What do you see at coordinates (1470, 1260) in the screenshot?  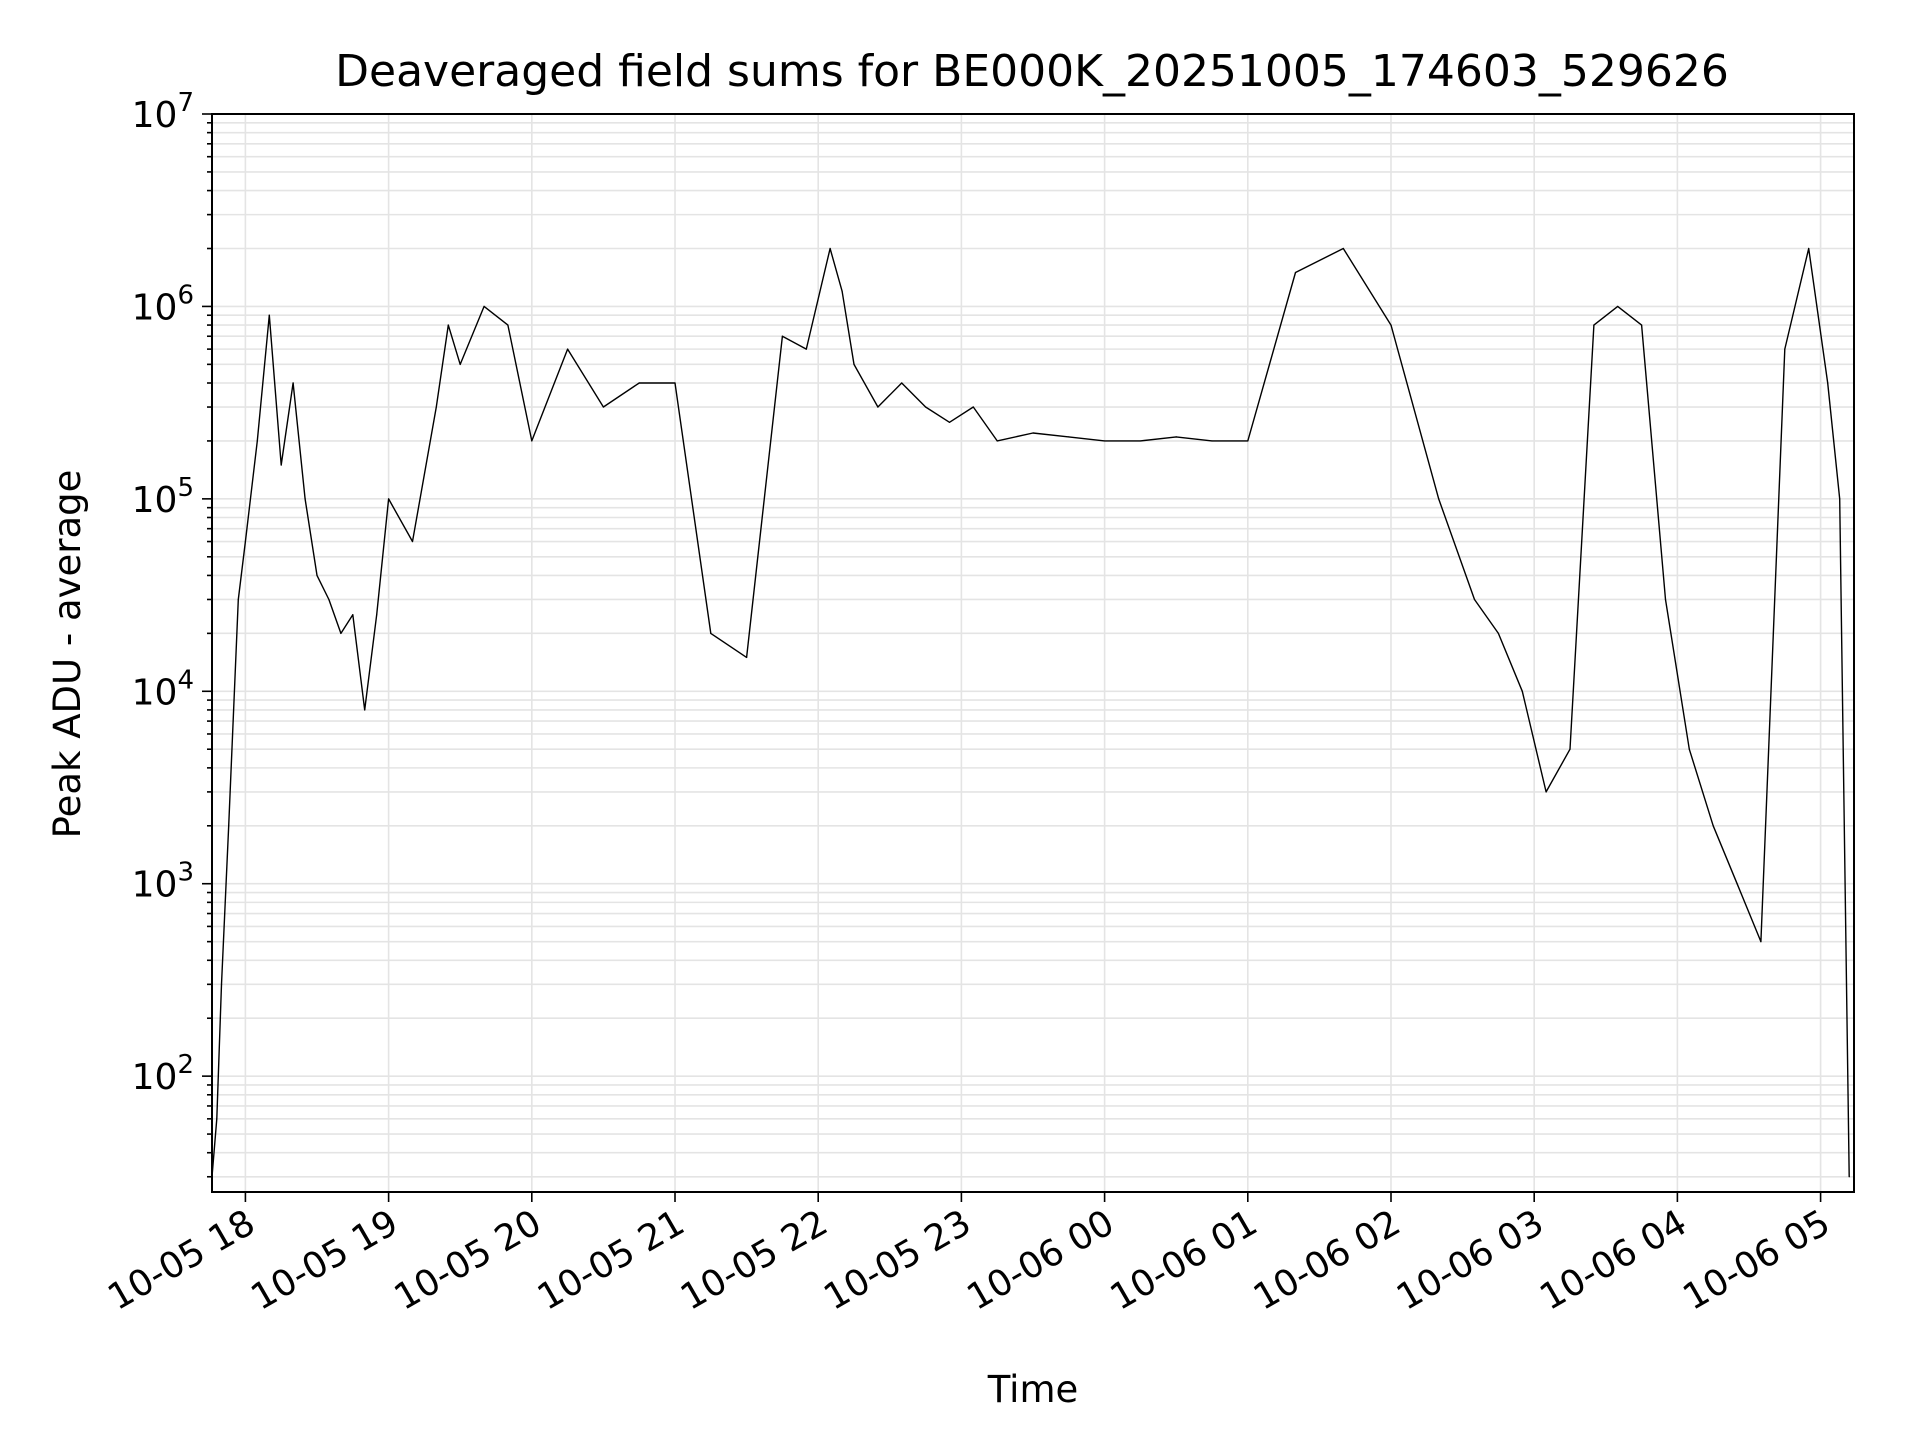 I see `x-tick-label: 10-06 03` at bounding box center [1470, 1260].